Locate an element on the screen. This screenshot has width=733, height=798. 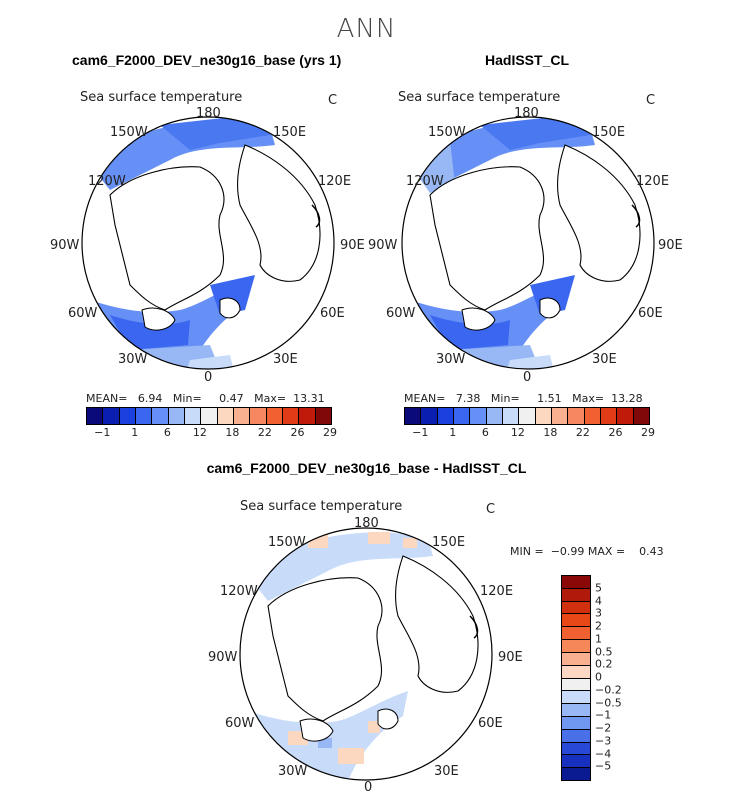
panel2-field-label: Sea surface temperature is located at coordinates (479, 97).